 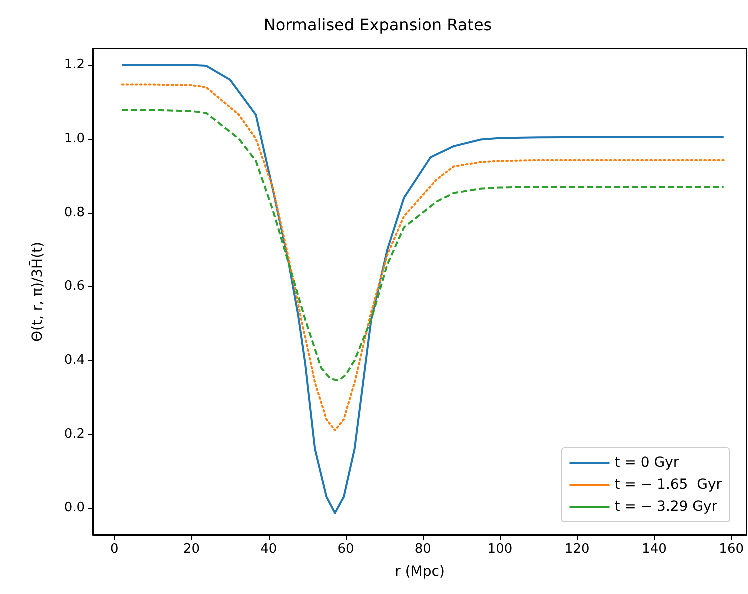 I want to click on x-tick-label: 40, so click(x=269, y=549).